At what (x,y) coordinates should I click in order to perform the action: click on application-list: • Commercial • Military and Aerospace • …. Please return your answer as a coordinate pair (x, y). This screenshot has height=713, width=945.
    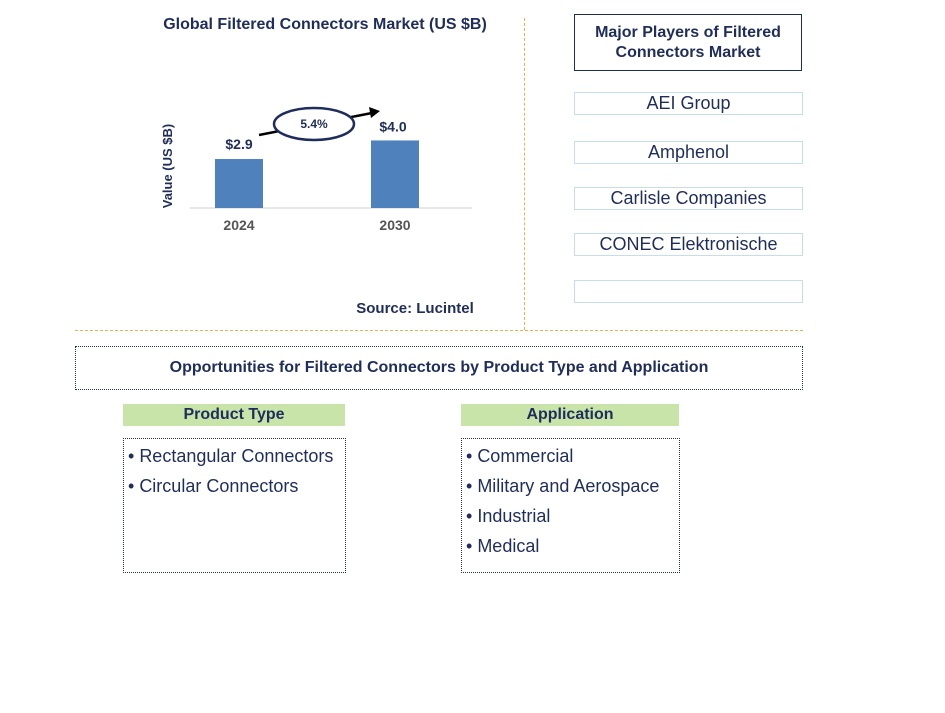
    Looking at the image, I should click on (570, 505).